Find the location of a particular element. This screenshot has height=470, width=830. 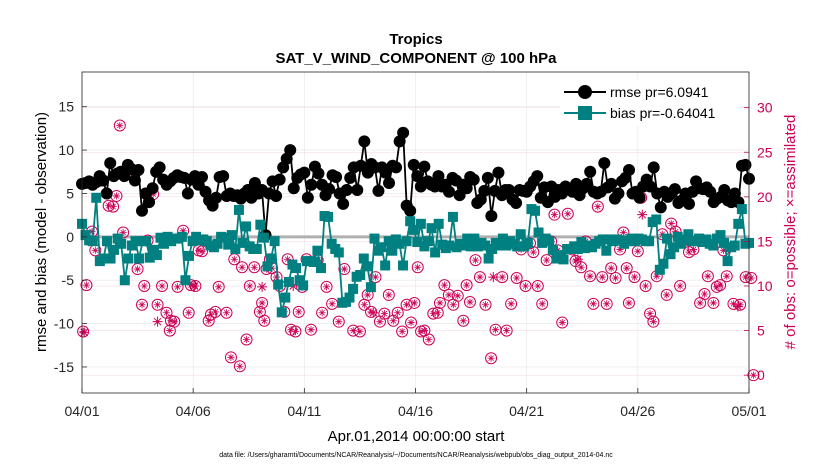

y-tick-label: -5 is located at coordinates (68, 280).